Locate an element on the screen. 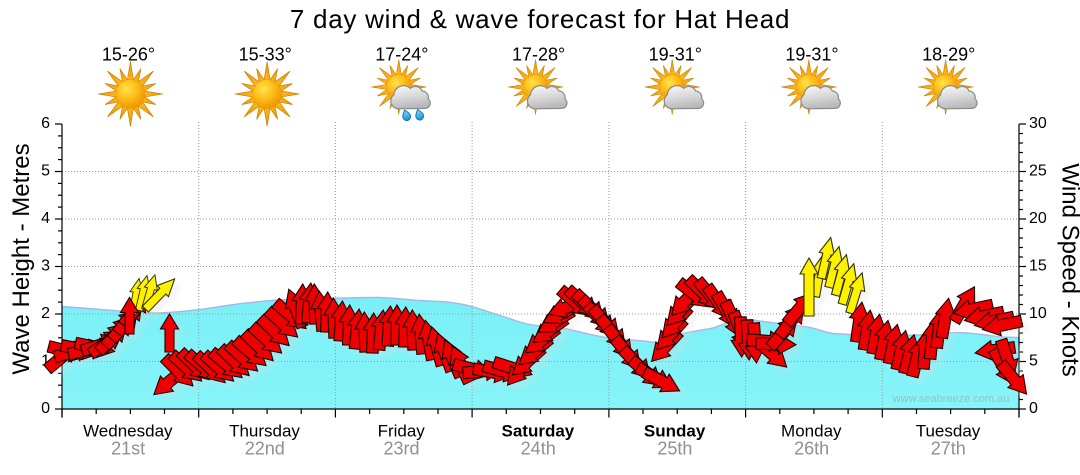 The image size is (1080, 475). svg-text: 20 is located at coordinates (1038, 218).